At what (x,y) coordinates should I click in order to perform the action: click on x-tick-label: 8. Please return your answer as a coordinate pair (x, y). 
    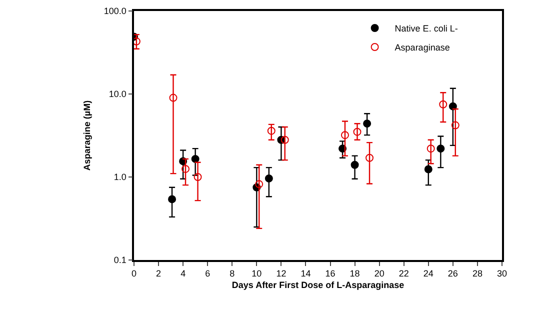
    Looking at the image, I should click on (232, 273).